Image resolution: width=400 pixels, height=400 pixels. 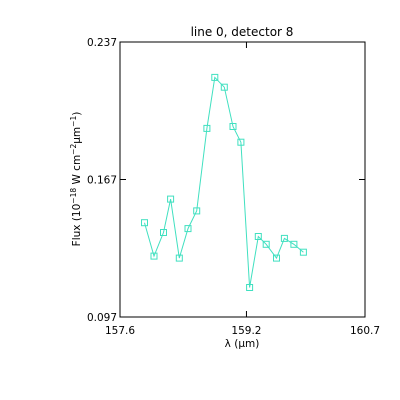 I want to click on x-tick-label: 159.2, so click(x=246, y=331).